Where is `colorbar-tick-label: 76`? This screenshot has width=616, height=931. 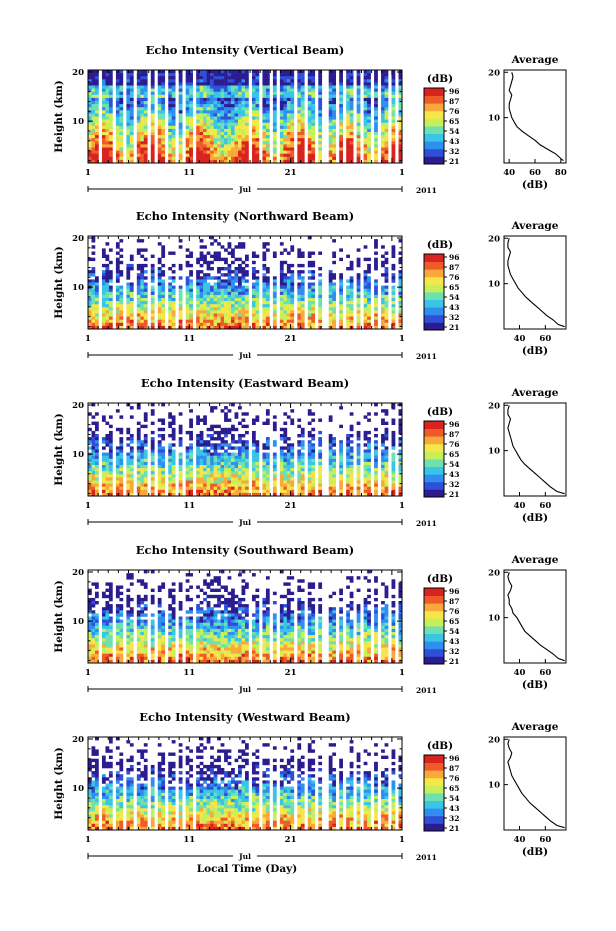
colorbar-tick-label: 76 is located at coordinates (454, 778).